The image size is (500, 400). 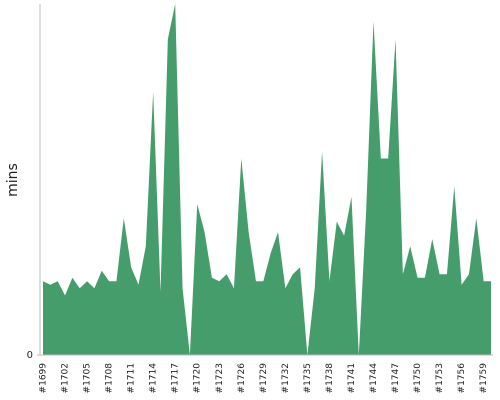 I want to click on x-tick-label: #1723, so click(x=220, y=378).